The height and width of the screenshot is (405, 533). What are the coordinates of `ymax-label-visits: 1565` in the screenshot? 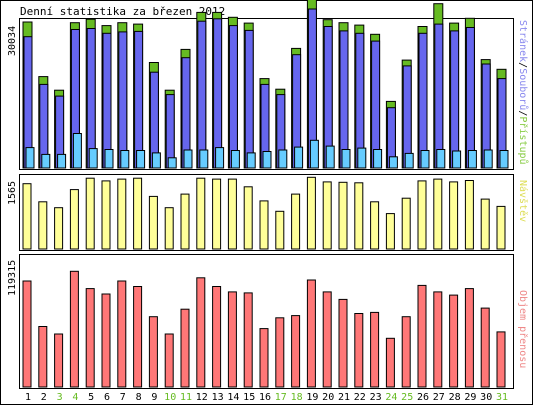 It's located at (12, 193).